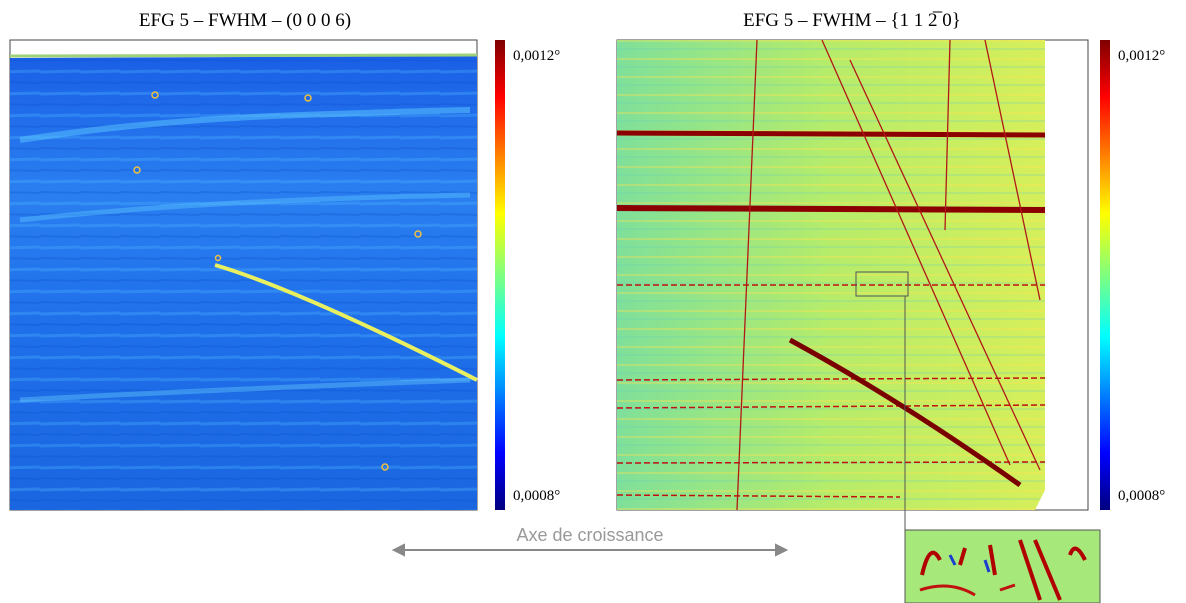 This screenshot has width=1186, height=603. Describe the element at coordinates (245, 20) in the screenshot. I see `panel-title: EFG 5 – FWHM – (0 0 0 6)` at that location.